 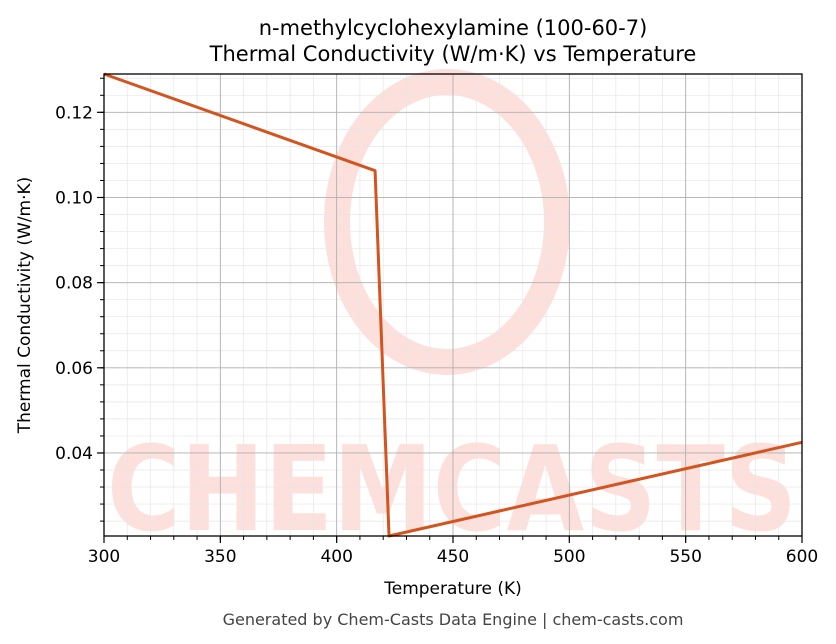 What do you see at coordinates (74, 454) in the screenshot?
I see `y-tick-label: 0.04` at bounding box center [74, 454].